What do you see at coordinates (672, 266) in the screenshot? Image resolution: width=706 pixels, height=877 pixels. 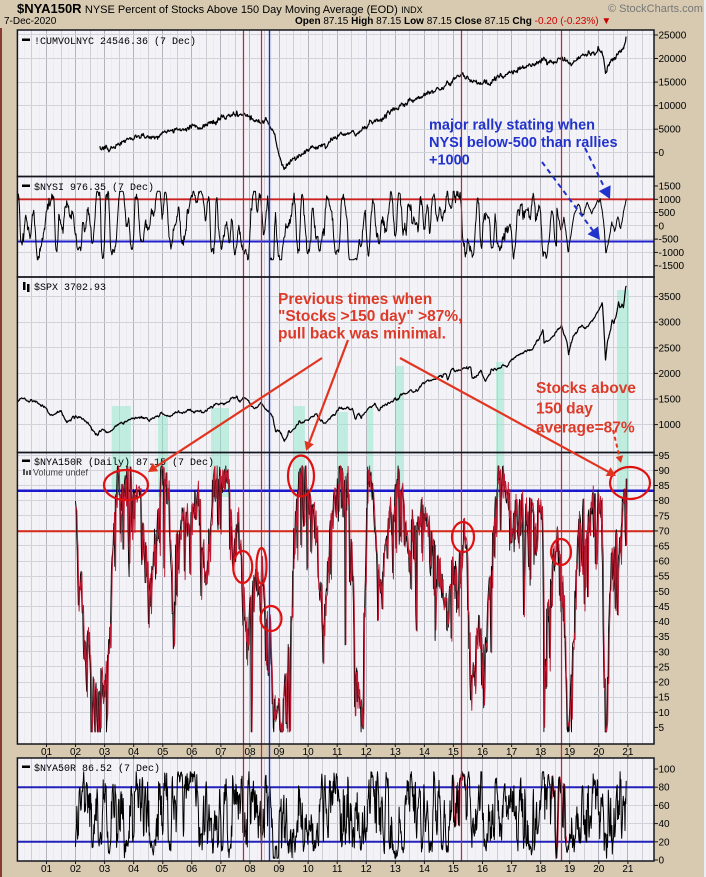 I see `svg-text: -1500` at bounding box center [672, 266].